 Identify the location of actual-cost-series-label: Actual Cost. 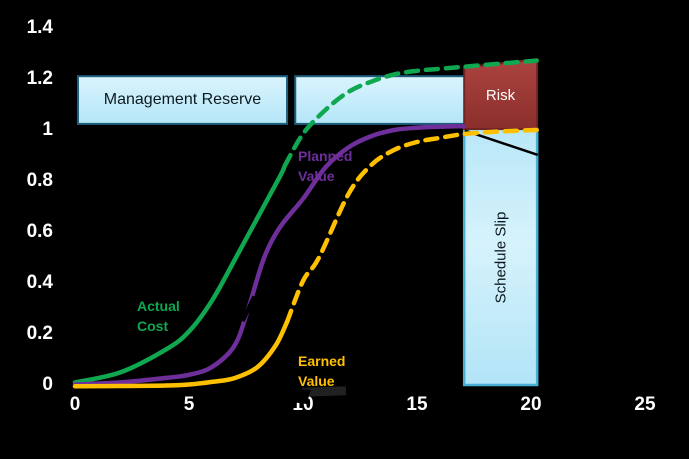
(158, 316).